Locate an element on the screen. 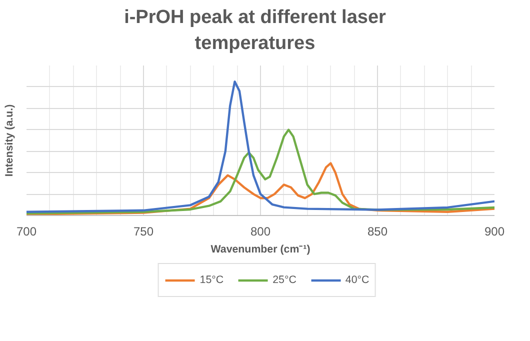 This screenshot has height=341, width=530. x-tick-label: 700 is located at coordinates (26, 231).